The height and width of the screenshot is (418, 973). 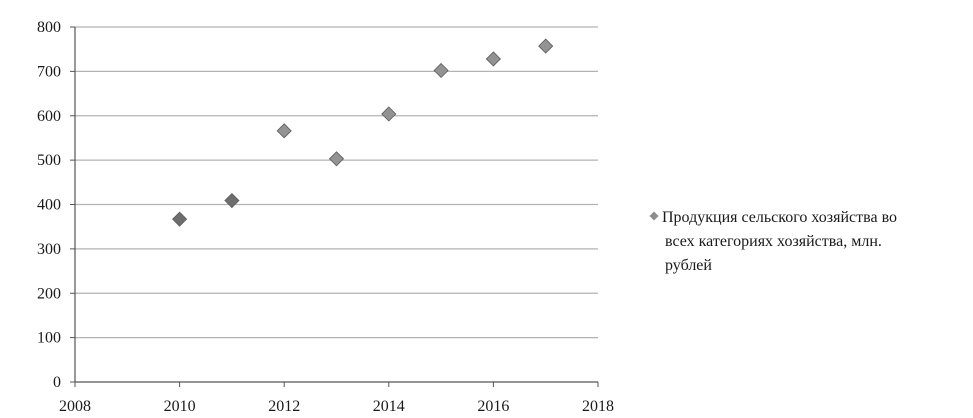 What do you see at coordinates (75, 406) in the screenshot?
I see `x-tick-label-2008: 2008` at bounding box center [75, 406].